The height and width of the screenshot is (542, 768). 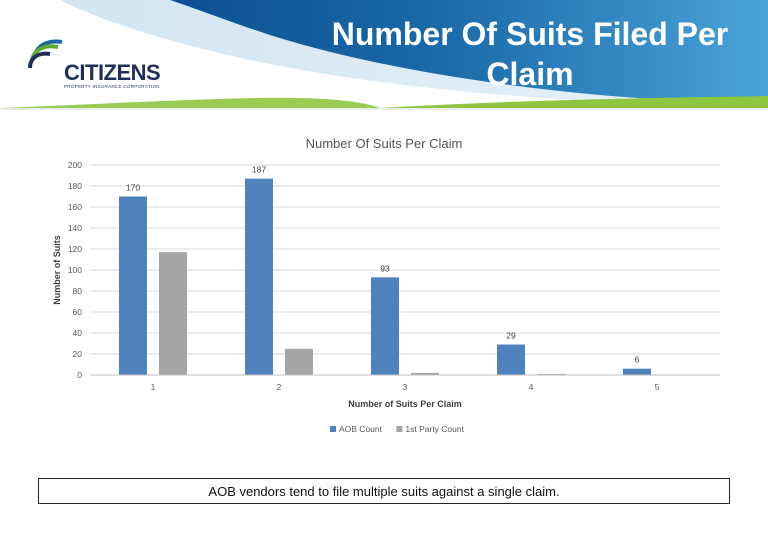 What do you see at coordinates (384, 143) in the screenshot?
I see `chart-title: Number Of Suits Per Claim` at bounding box center [384, 143].